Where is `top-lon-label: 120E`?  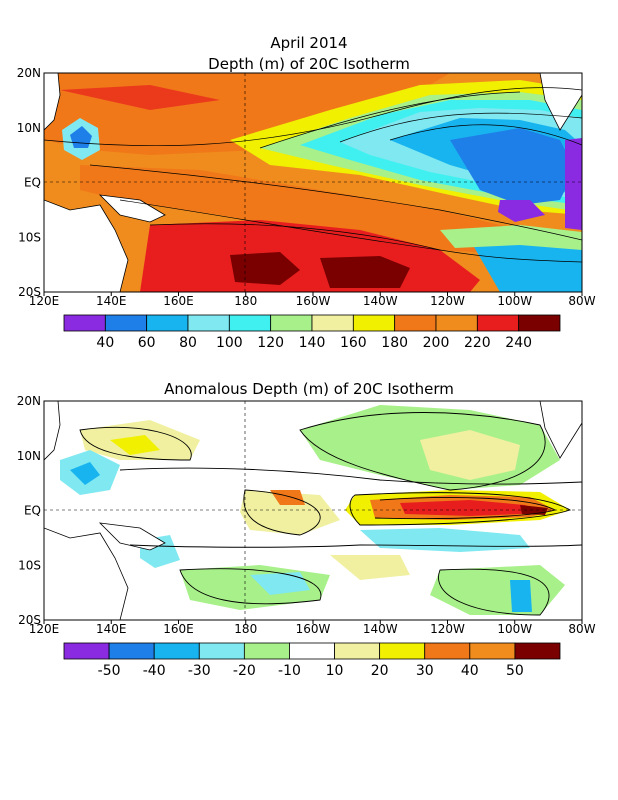
top-lon-label: 120E is located at coordinates (44, 301).